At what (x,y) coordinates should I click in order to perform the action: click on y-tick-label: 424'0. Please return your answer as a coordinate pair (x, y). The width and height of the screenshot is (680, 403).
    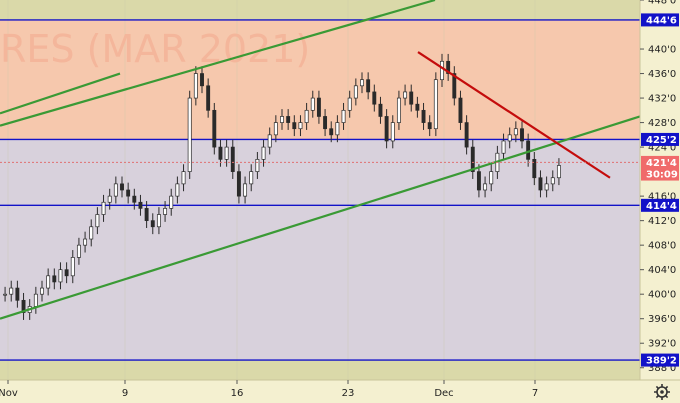
    Looking at the image, I should click on (662, 148).